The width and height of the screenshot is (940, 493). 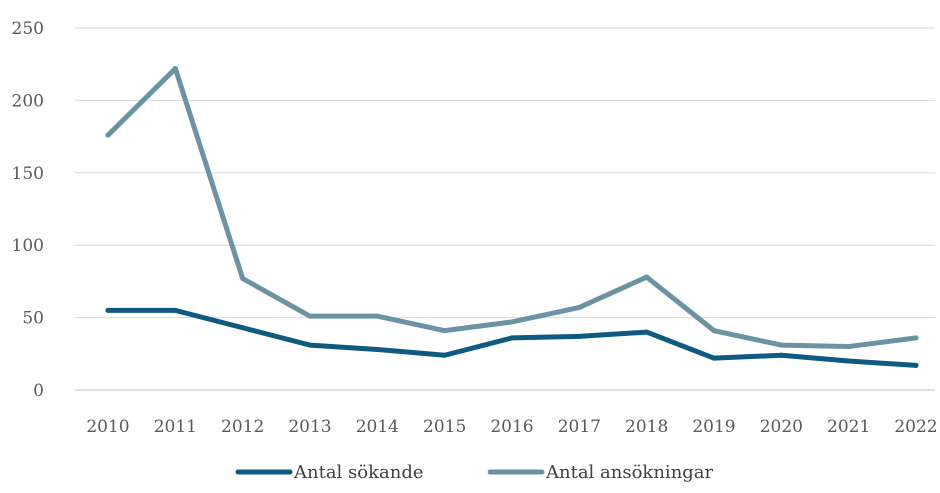 What do you see at coordinates (309, 427) in the screenshot?
I see `x-tick-label: 2013` at bounding box center [309, 427].